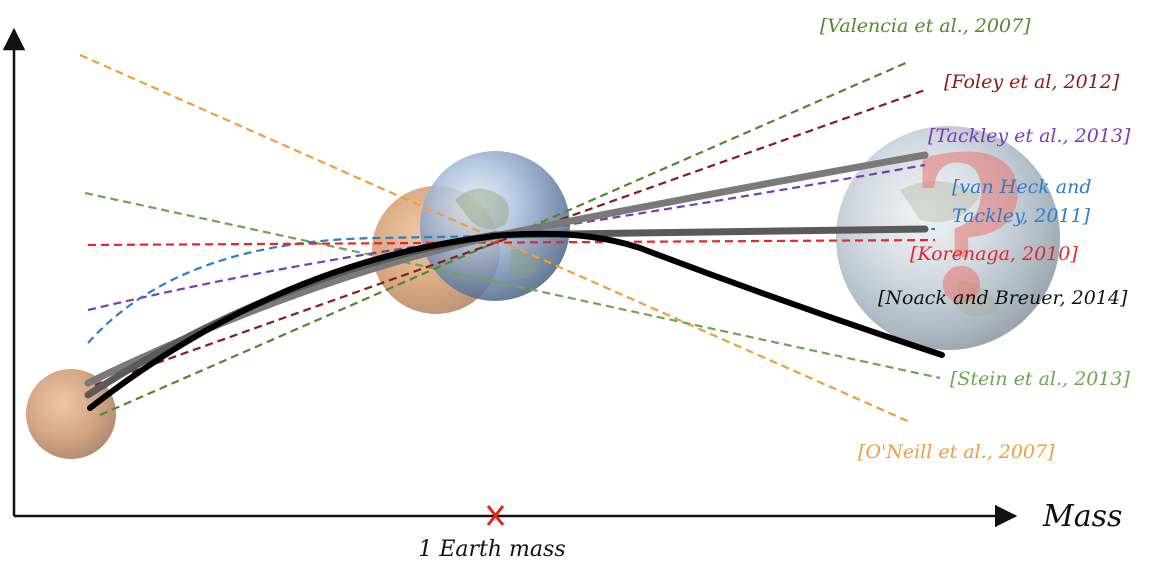 Image resolution: width=1165 pixels, height=563 pixels. Describe the element at coordinates (925, 26) in the screenshot. I see `label-valencia: [Valencia et al., 2007]` at that location.